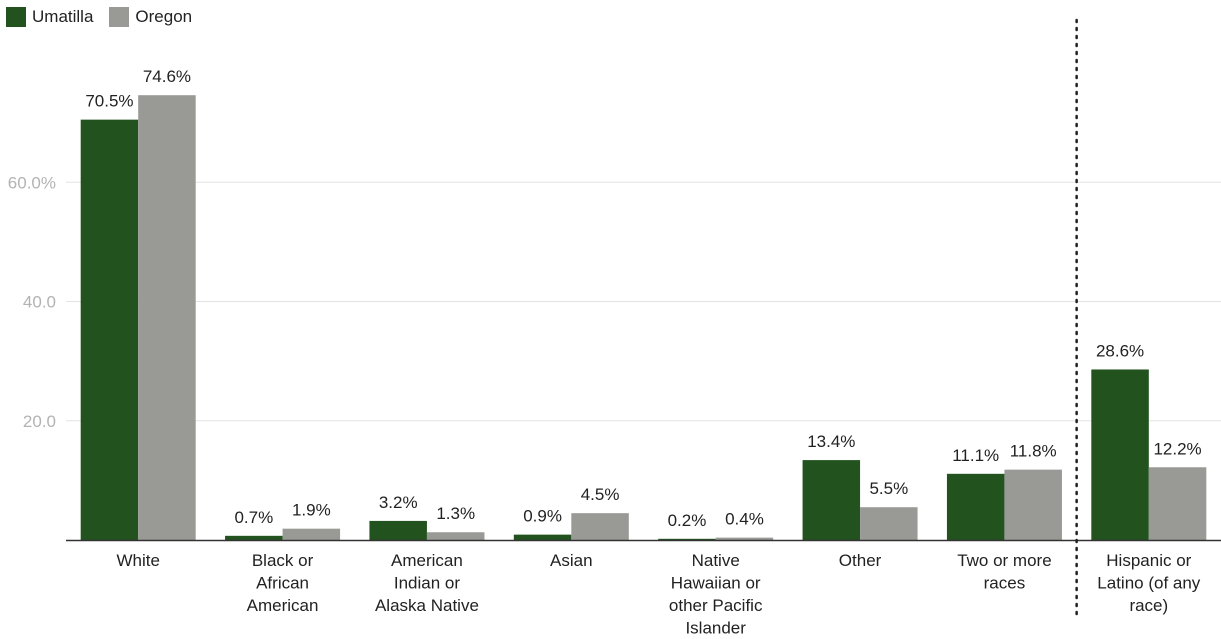 The width and height of the screenshot is (1221, 639). I want to click on category-label-line: Latino (of any, so click(1149, 583).